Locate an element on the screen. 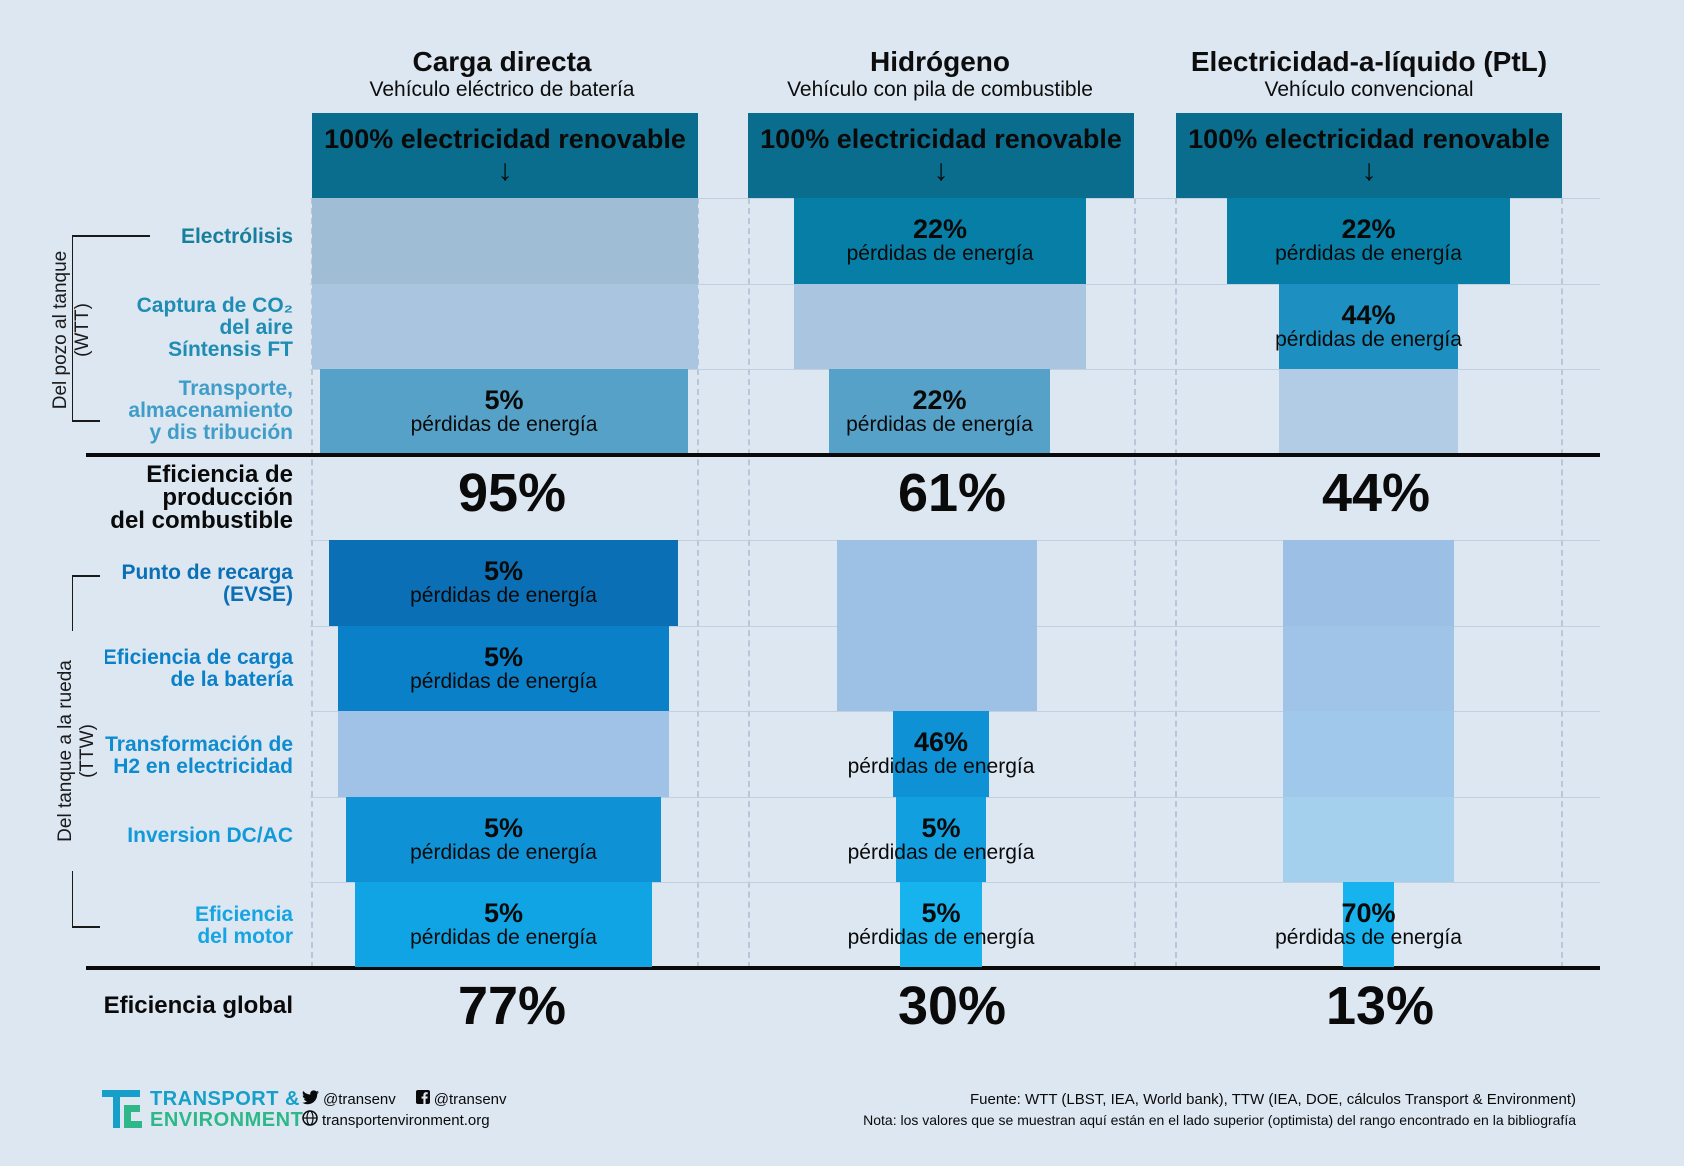 This screenshot has height=1166, width=1684. ptl-fuel-efficiency: 44% is located at coordinates (1376, 493).